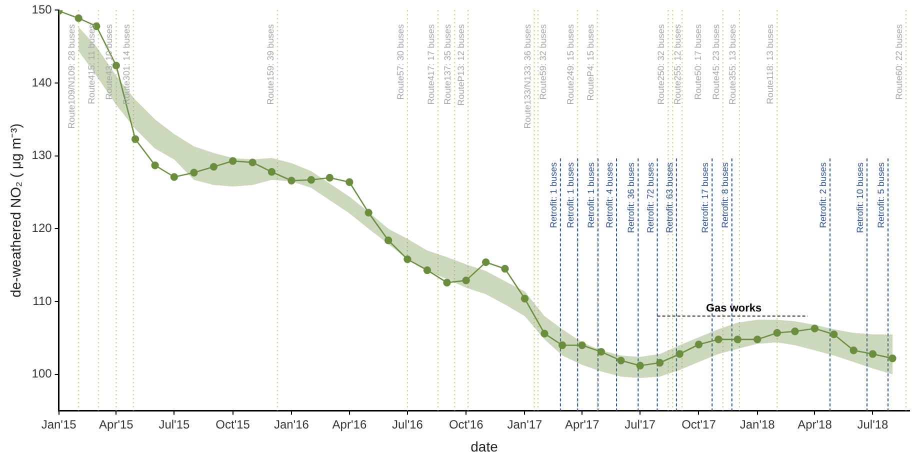 The height and width of the screenshot is (462, 915). Describe the element at coordinates (571, 64) in the screenshot. I see `ref-line-label: Route249: 15 buses` at that location.